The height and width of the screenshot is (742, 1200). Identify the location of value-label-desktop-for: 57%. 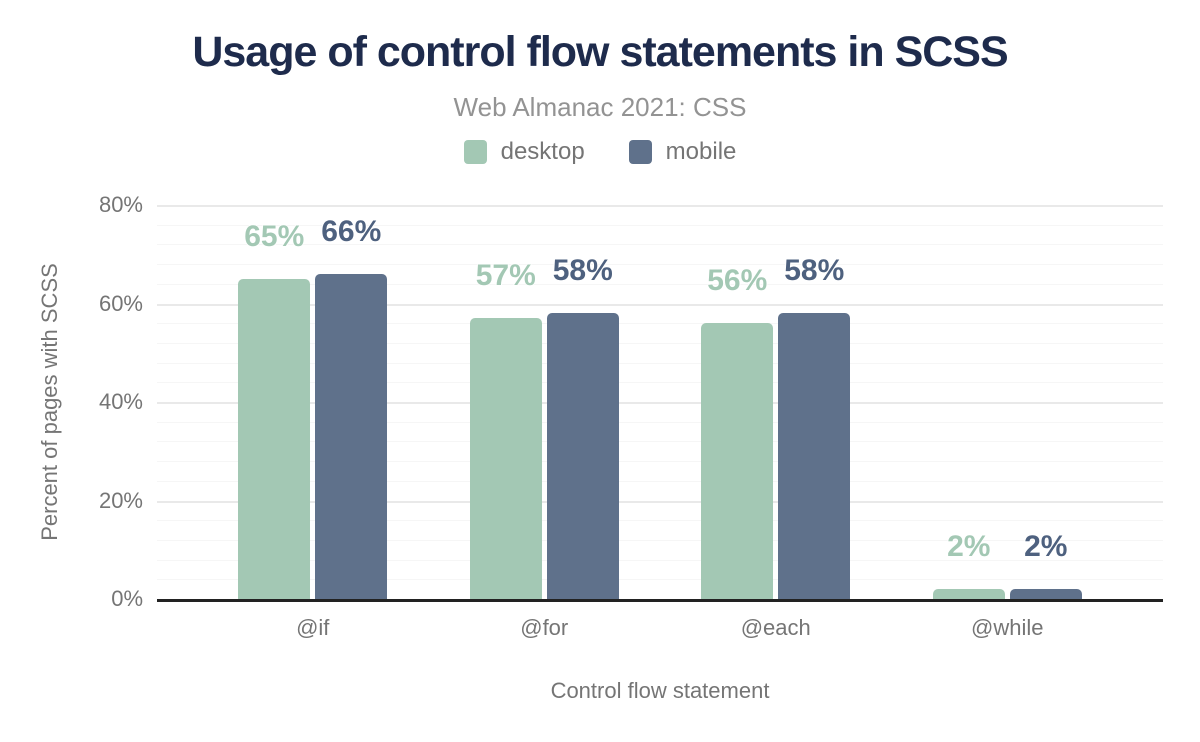
(505, 276).